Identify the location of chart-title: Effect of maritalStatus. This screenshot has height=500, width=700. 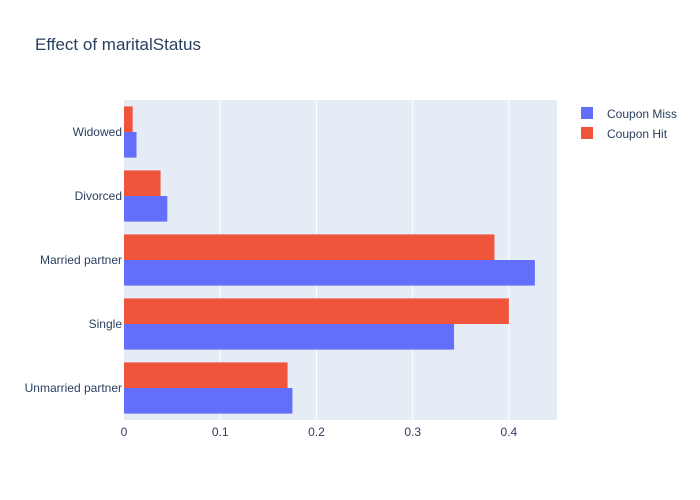
(118, 44).